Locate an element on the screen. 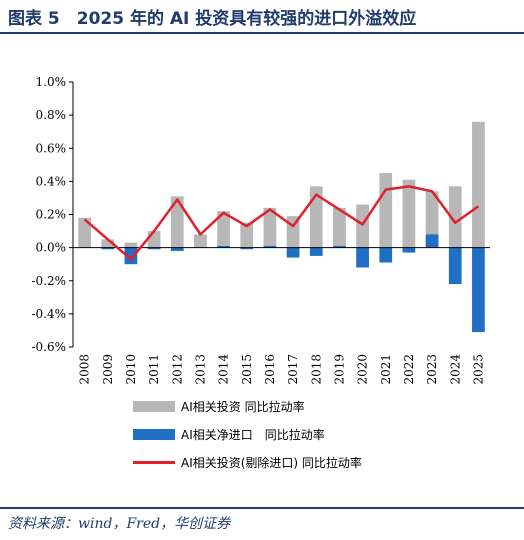 The image size is (524, 540). y-tick-label: 0.8% is located at coordinates (51, 115).